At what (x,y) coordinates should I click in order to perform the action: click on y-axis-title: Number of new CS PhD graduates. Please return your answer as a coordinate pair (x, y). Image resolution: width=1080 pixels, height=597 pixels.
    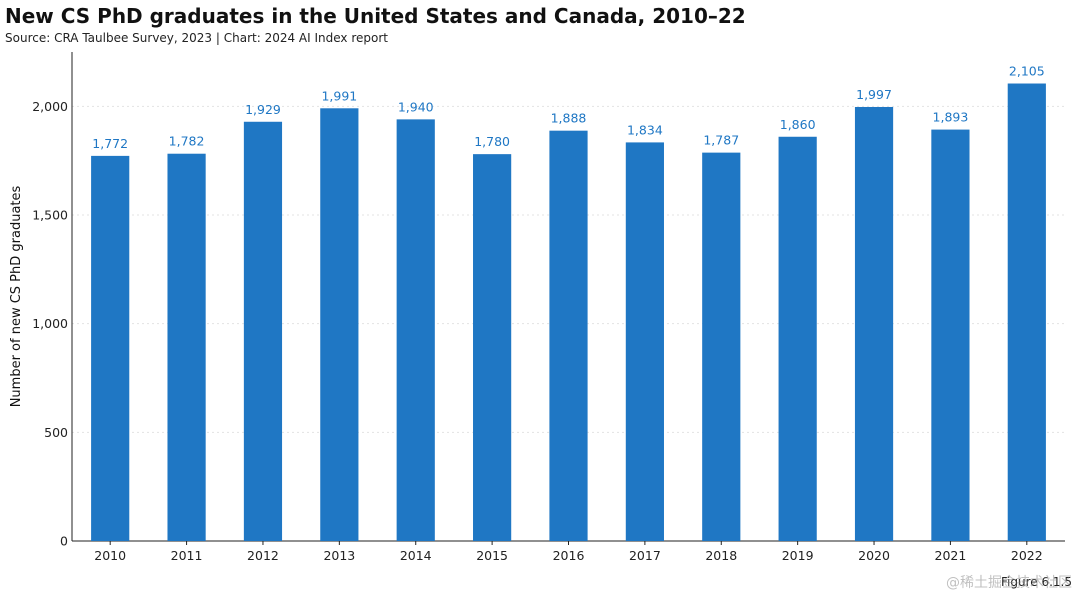
    Looking at the image, I should click on (16, 296).